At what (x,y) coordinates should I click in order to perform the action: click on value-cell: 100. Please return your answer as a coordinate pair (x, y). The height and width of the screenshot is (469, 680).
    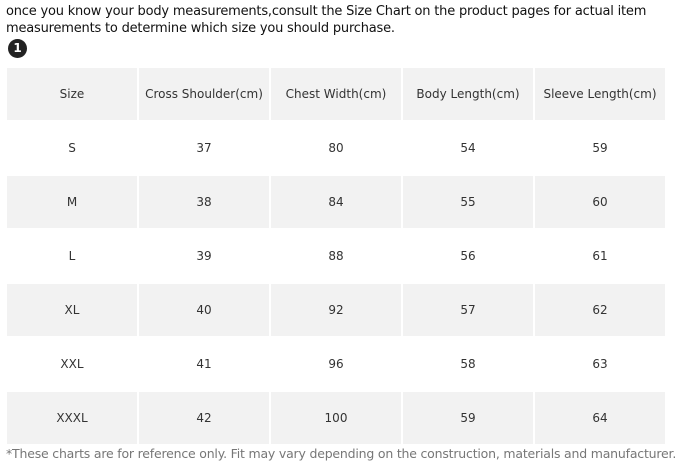
    Looking at the image, I should click on (336, 418).